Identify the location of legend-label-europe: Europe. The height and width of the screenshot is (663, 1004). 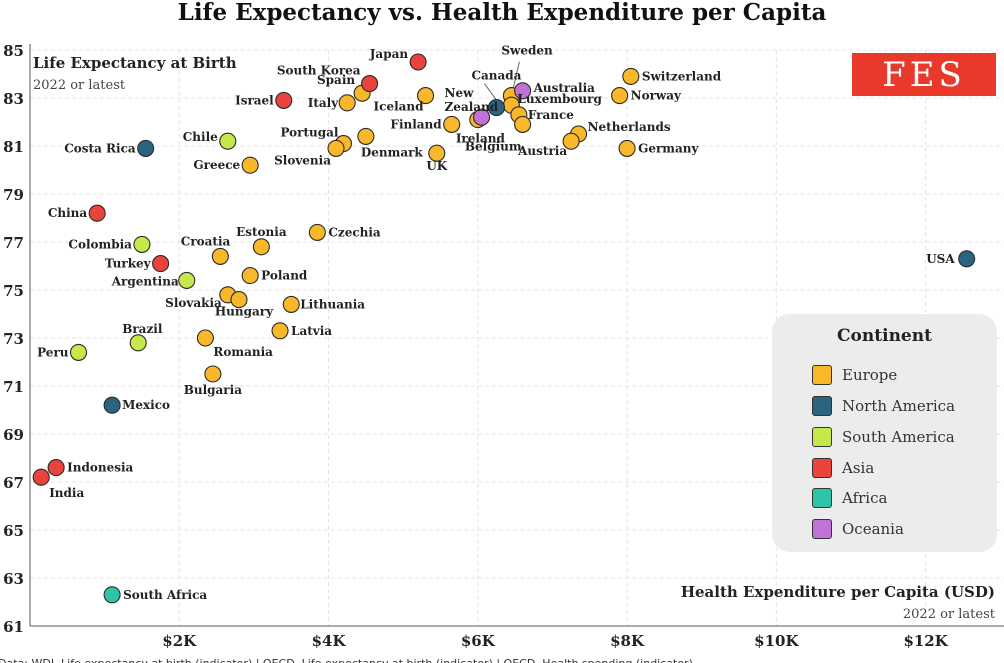
(870, 375).